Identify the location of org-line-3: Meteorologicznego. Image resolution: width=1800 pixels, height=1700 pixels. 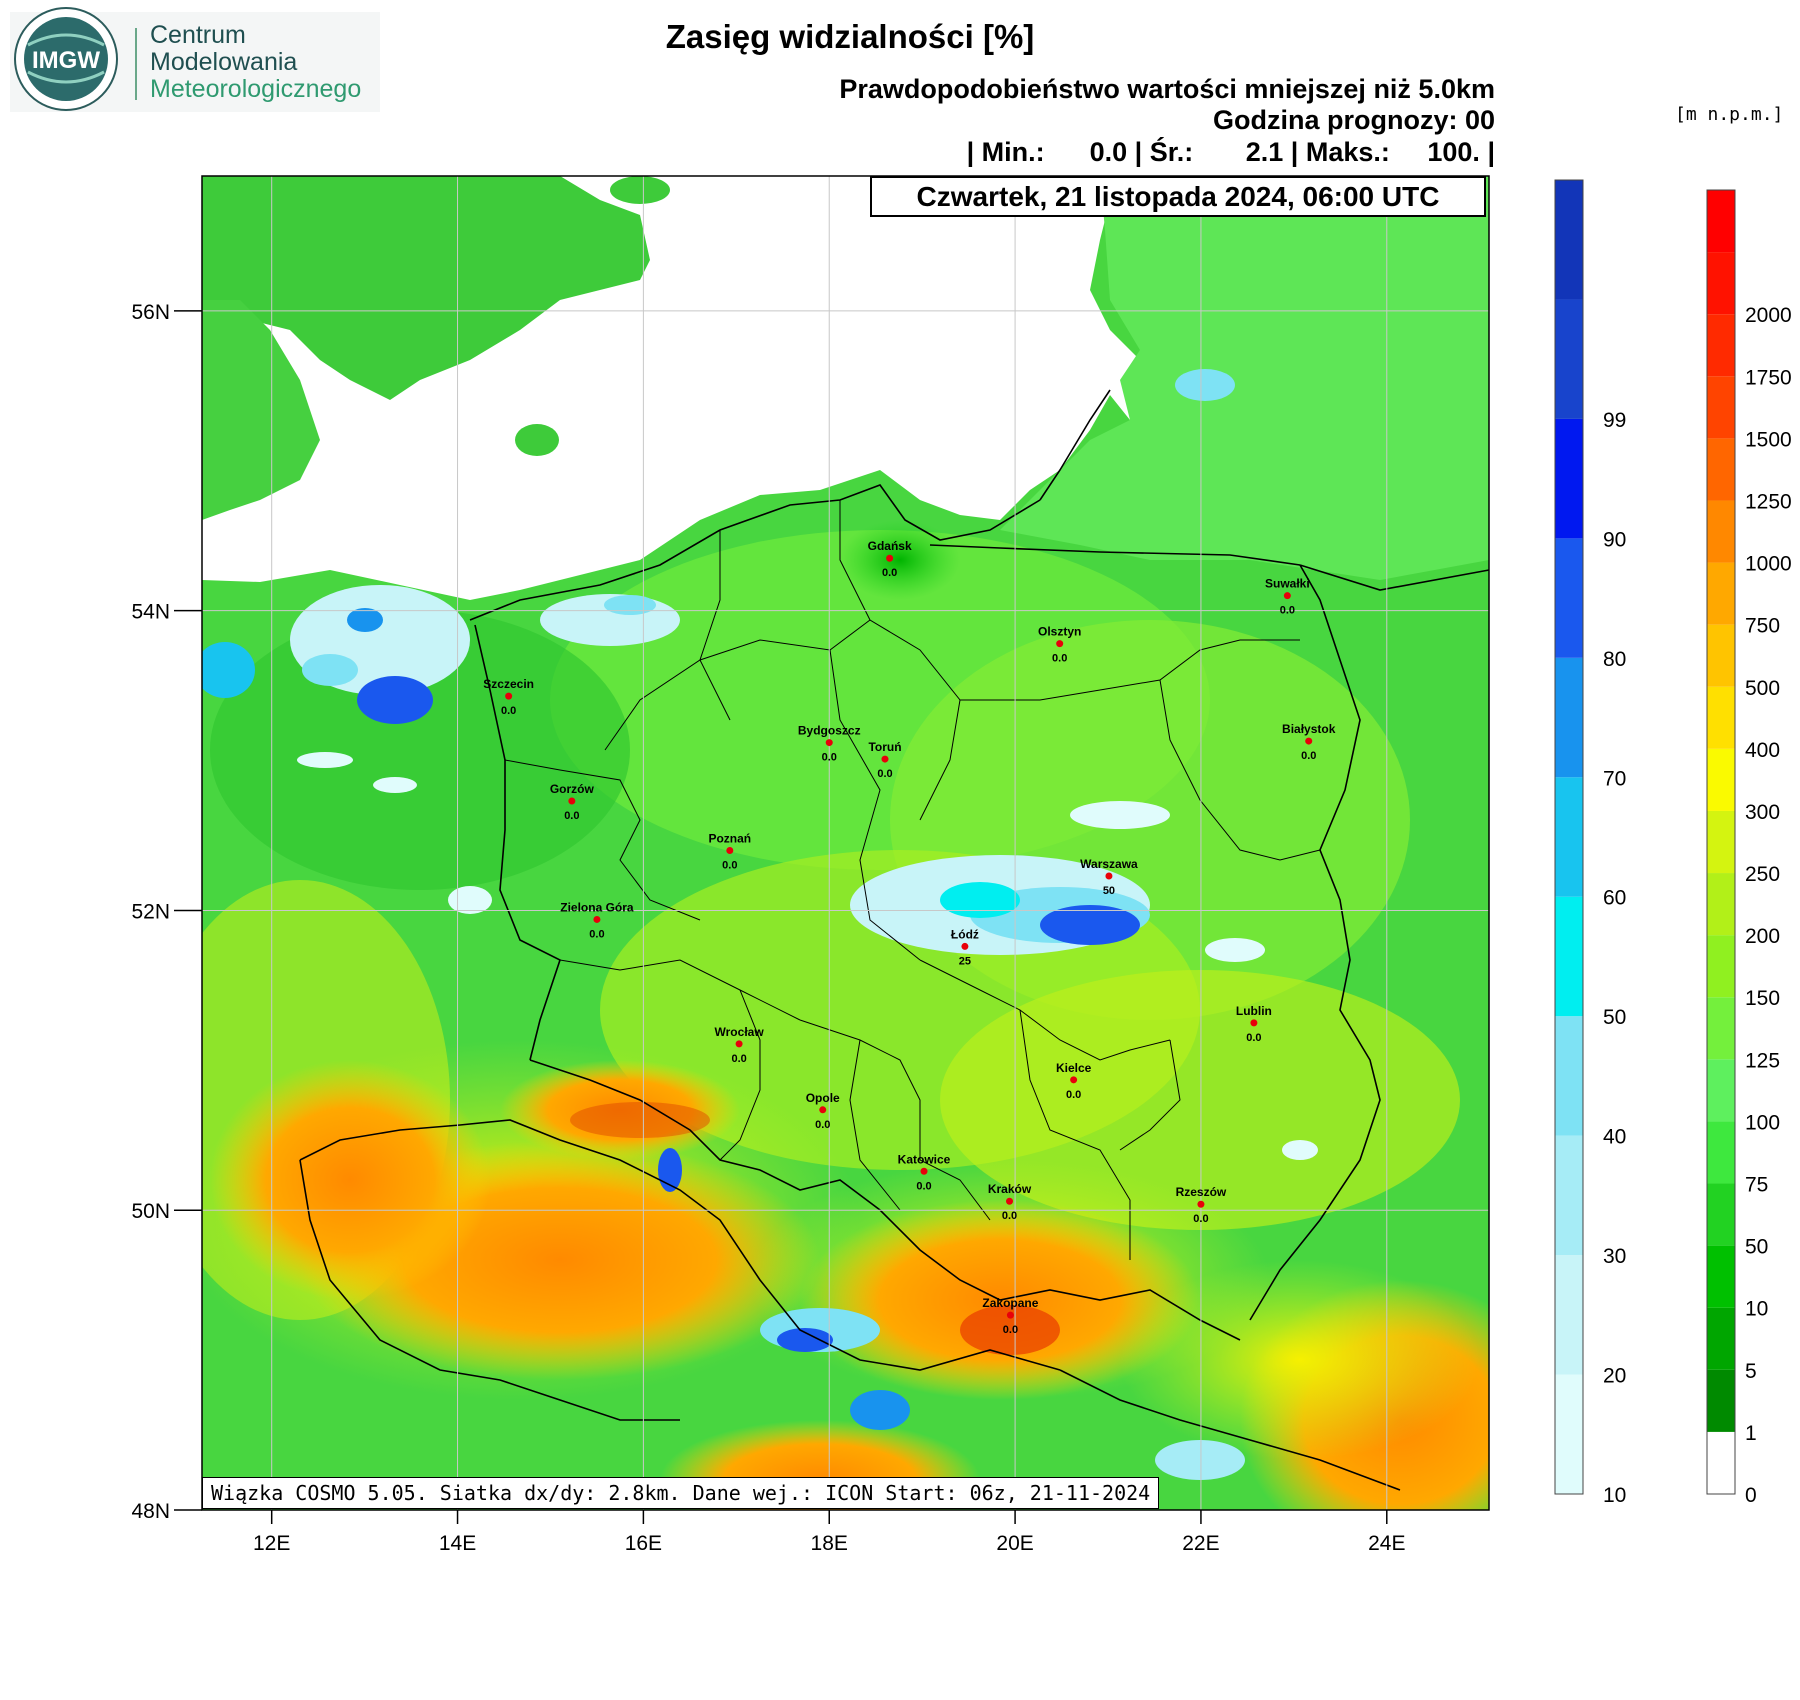
(256, 89).